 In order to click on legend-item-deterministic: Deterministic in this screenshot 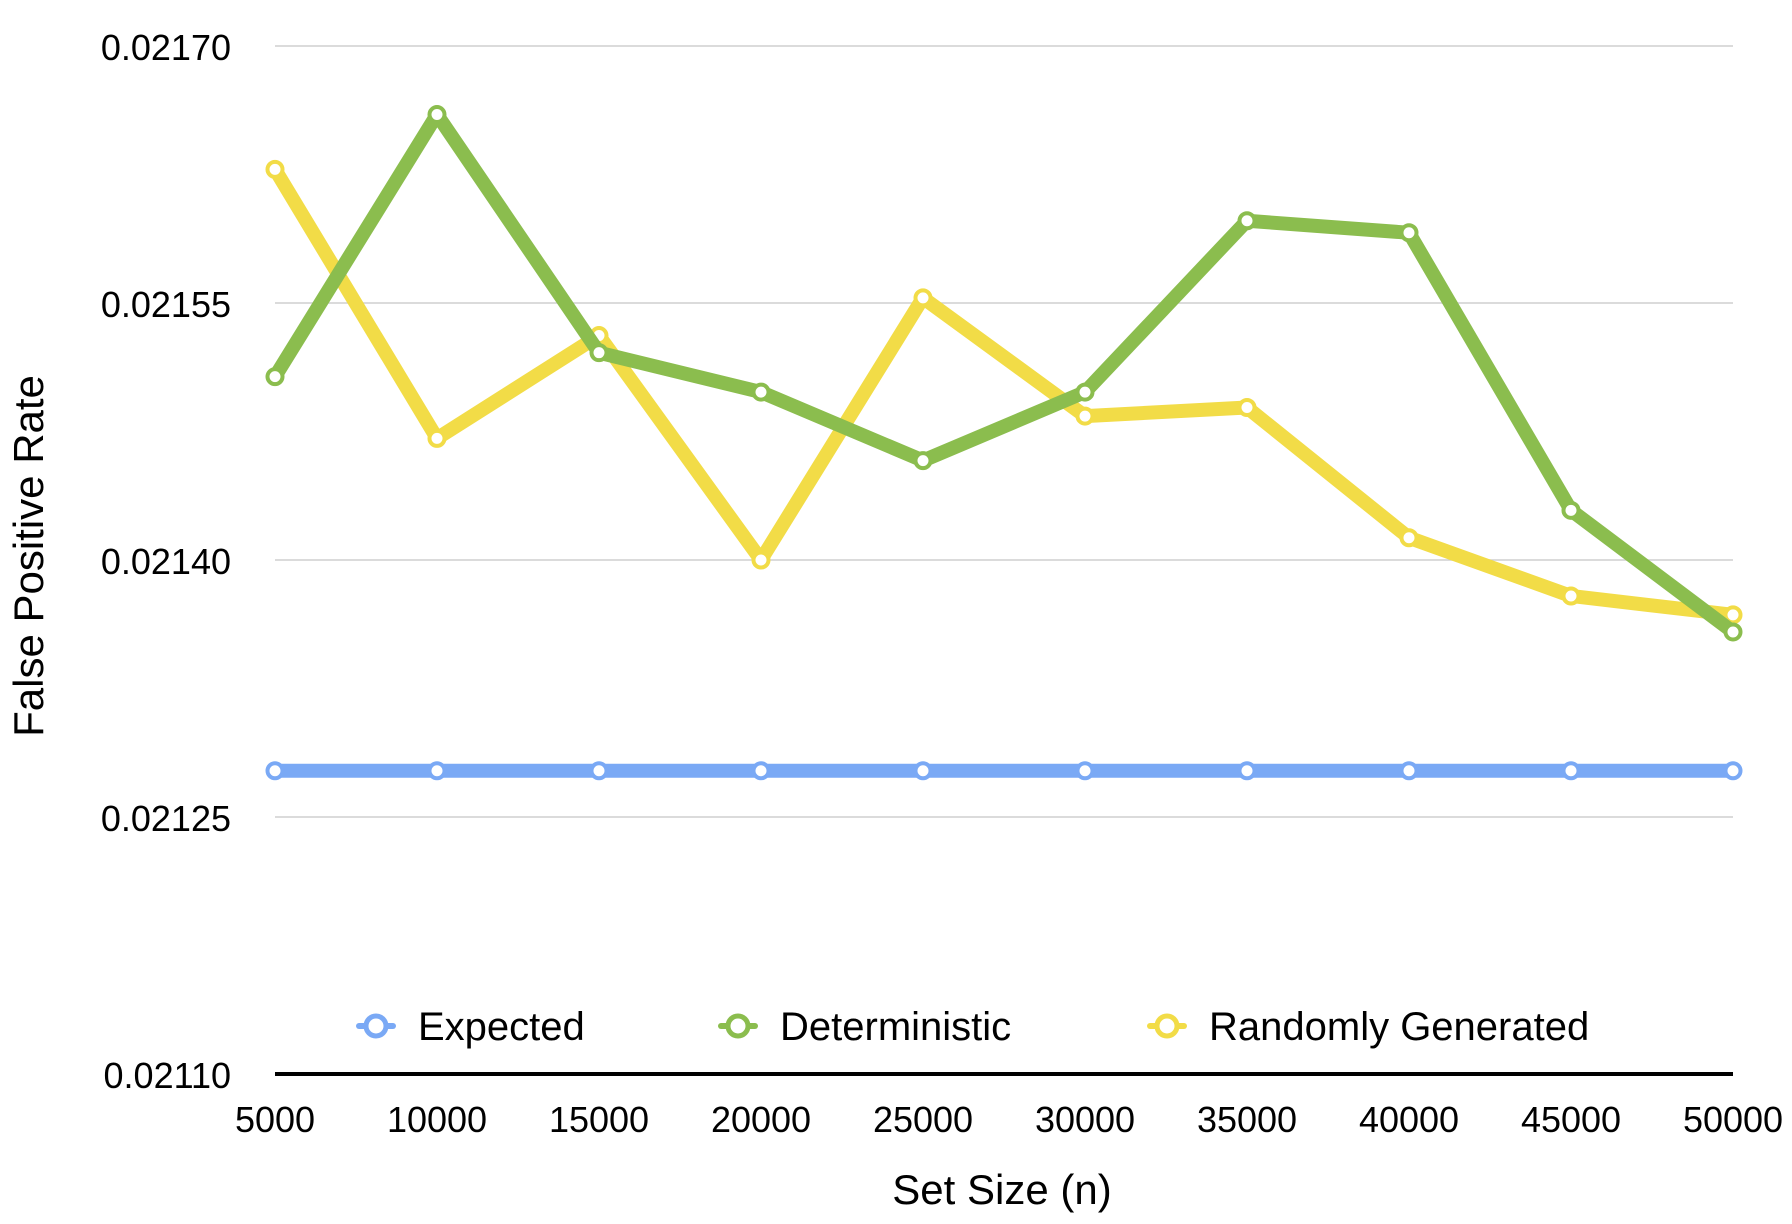, I will do `click(864, 1027)`.